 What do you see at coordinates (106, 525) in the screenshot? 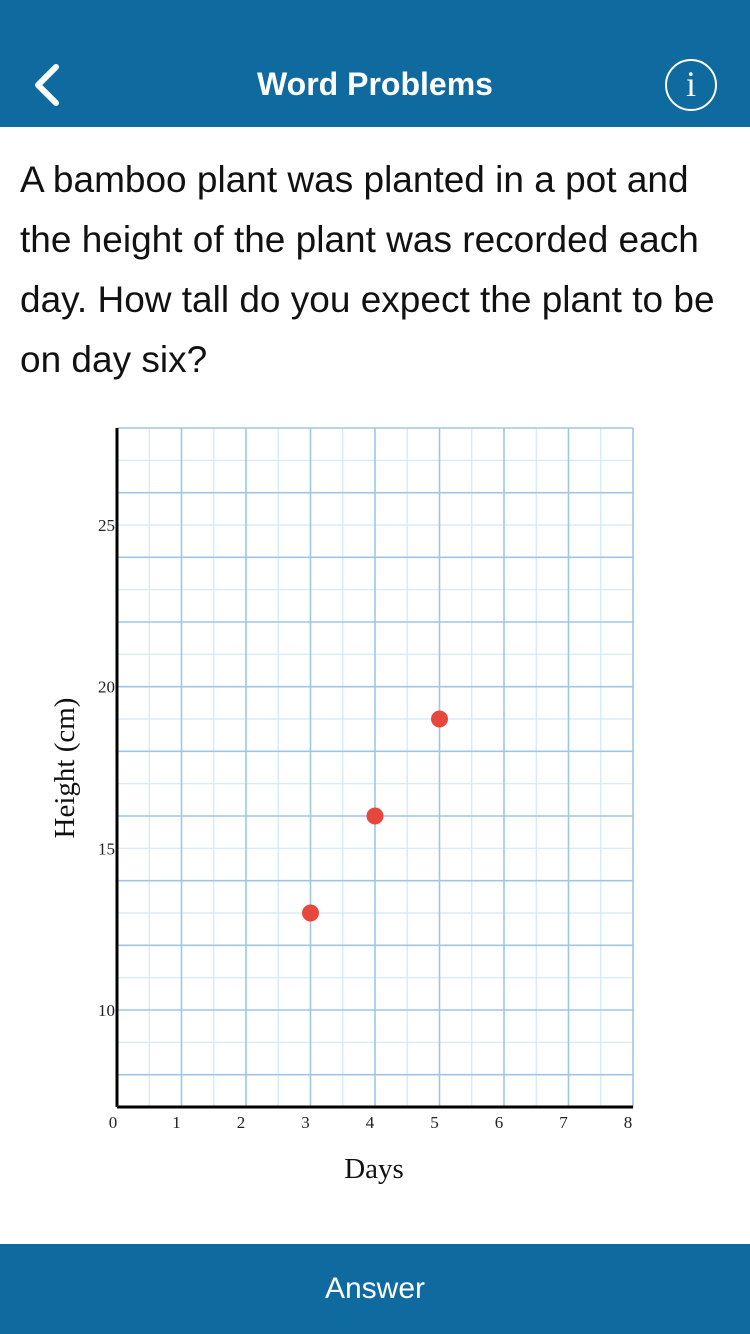
I see `y-tick-label: 25` at bounding box center [106, 525].